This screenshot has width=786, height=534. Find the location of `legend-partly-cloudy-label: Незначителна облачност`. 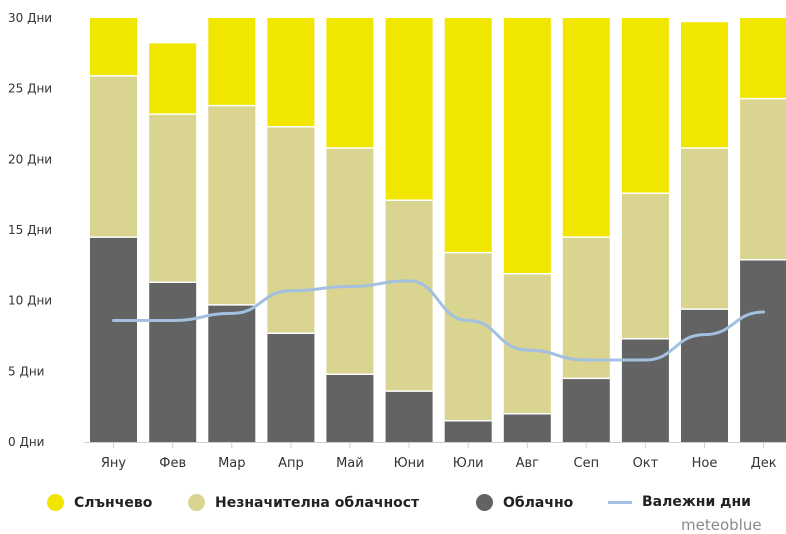

legend-partly-cloudy-label: Незначителна облачност is located at coordinates (317, 502).